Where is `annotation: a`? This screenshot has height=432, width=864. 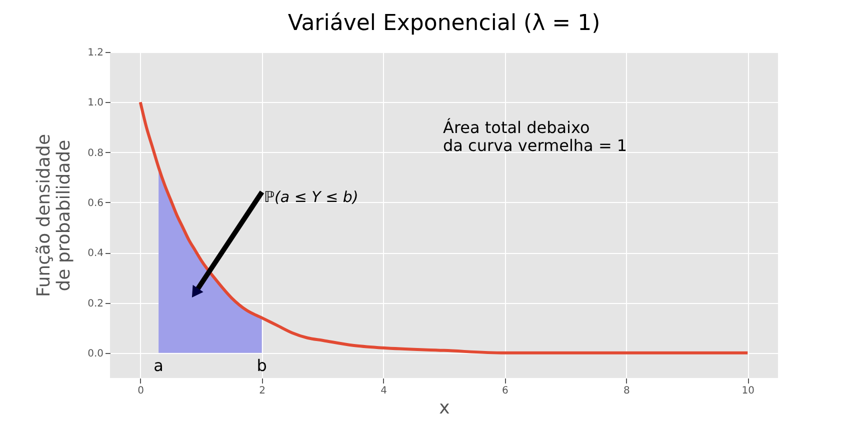 annotation: a is located at coordinates (159, 365).